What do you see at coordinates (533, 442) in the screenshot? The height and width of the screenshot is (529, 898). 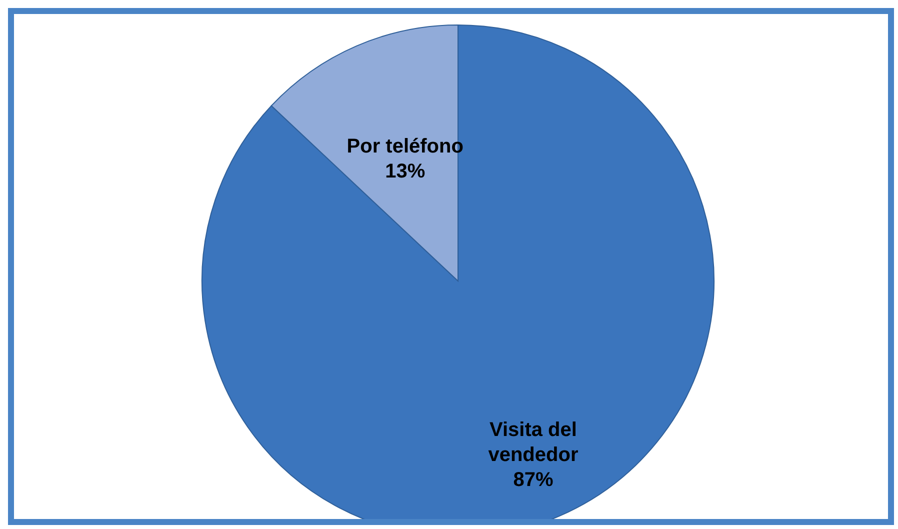 I see `slice-label: Visita del vendedor` at bounding box center [533, 442].